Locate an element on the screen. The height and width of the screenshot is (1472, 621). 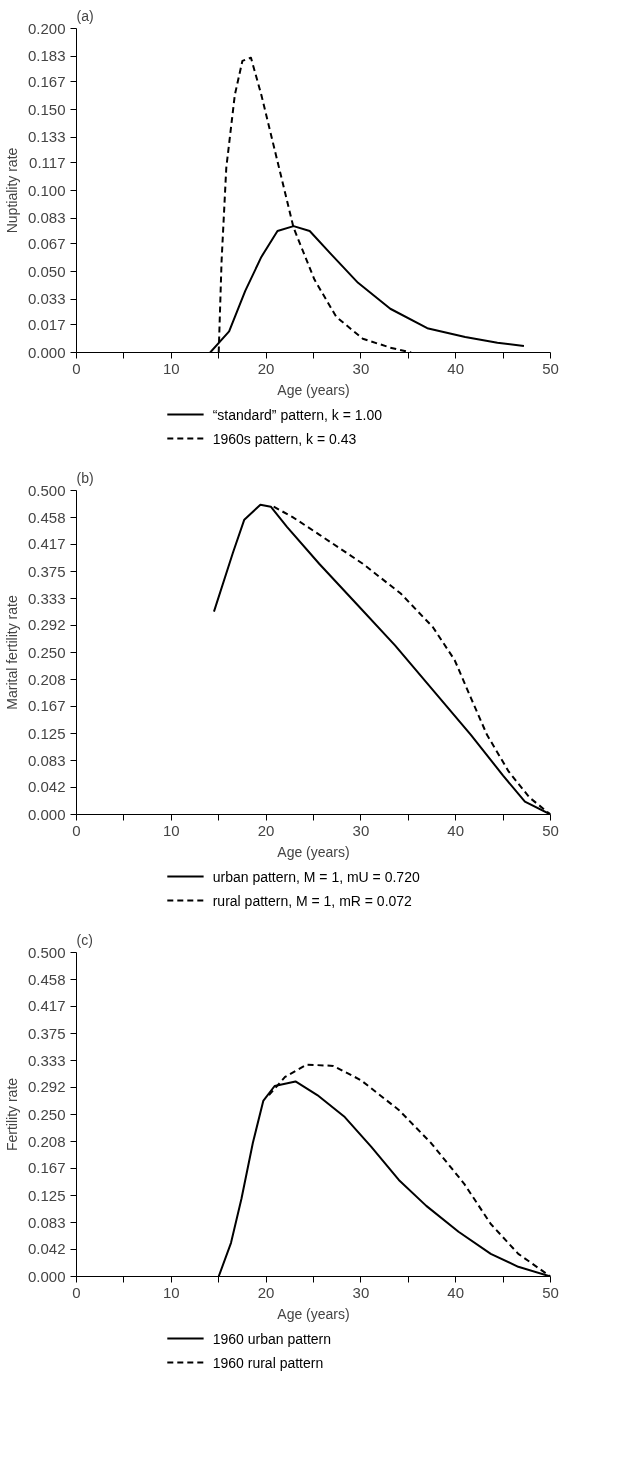
chart-title: (a) is located at coordinates (85, 15).